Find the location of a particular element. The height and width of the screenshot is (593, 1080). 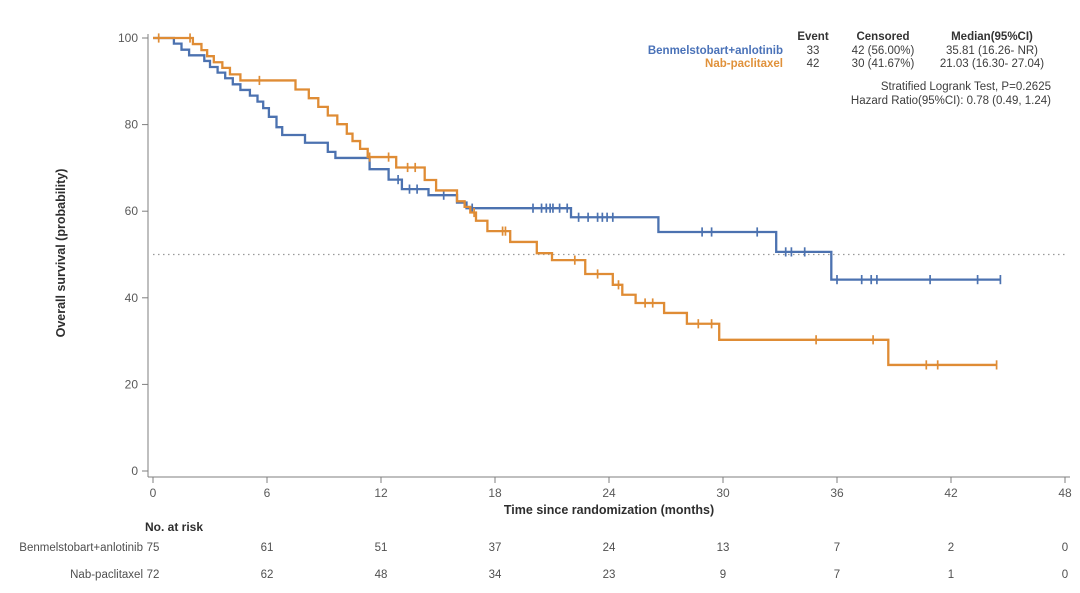

x-tick-label: 12 is located at coordinates (381, 493).